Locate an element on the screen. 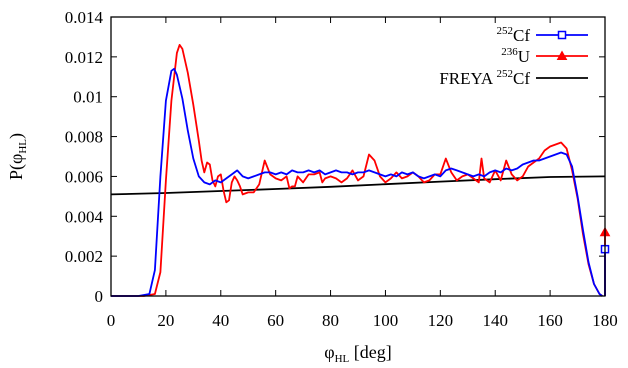 The height and width of the screenshot is (368, 628). x-tick-label: 100 is located at coordinates (386, 320).